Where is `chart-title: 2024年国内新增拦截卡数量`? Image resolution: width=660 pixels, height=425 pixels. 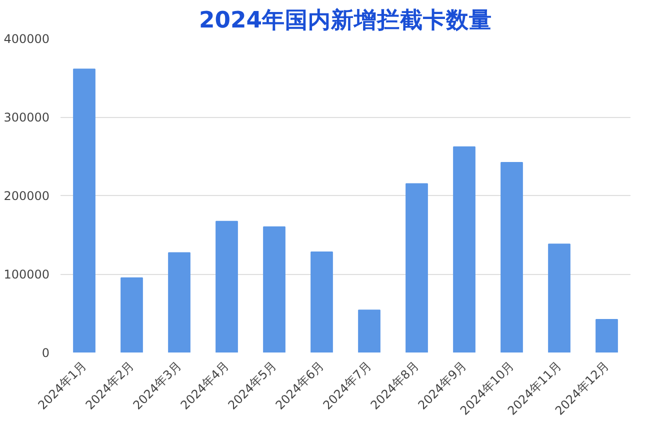
chart-title: 2024年国内新增拦截卡数量 is located at coordinates (345, 20).